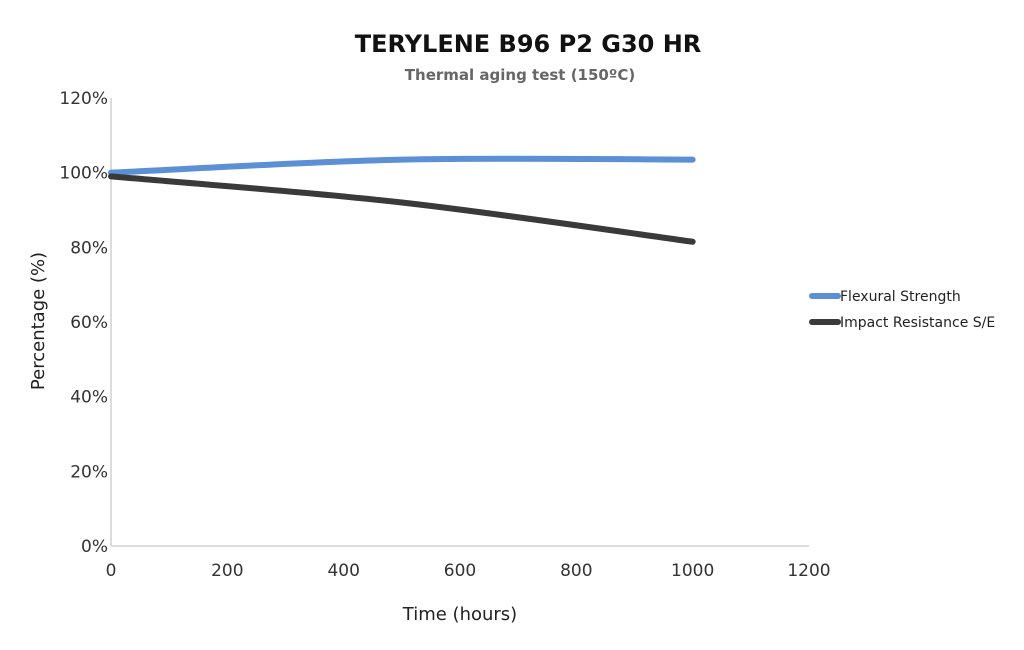  I want to click on x-tick-label: 1200, so click(808, 571).